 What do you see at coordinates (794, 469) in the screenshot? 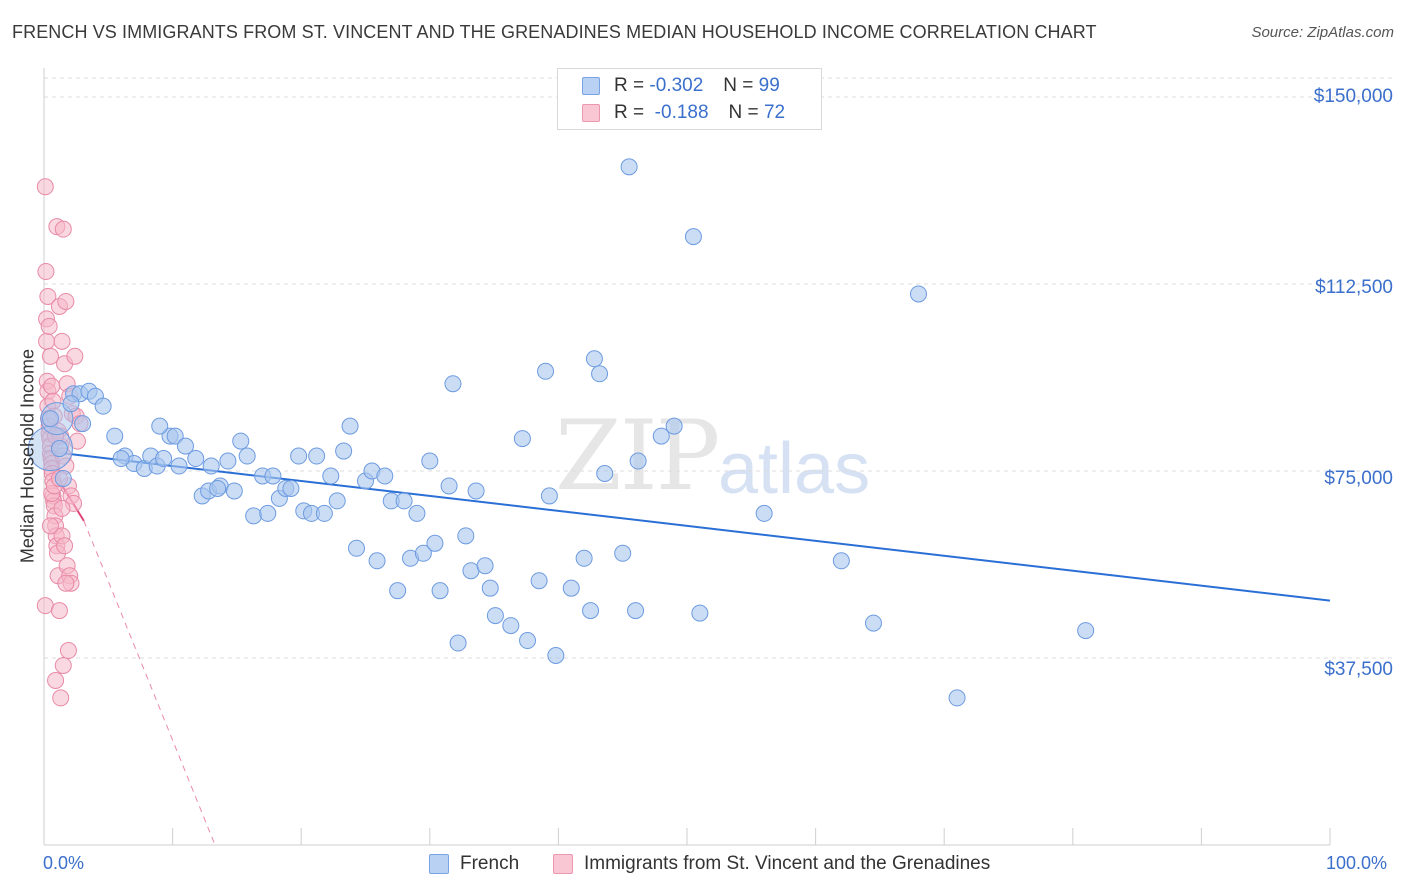
I see `watermark-atlas: atlas` at bounding box center [794, 469].